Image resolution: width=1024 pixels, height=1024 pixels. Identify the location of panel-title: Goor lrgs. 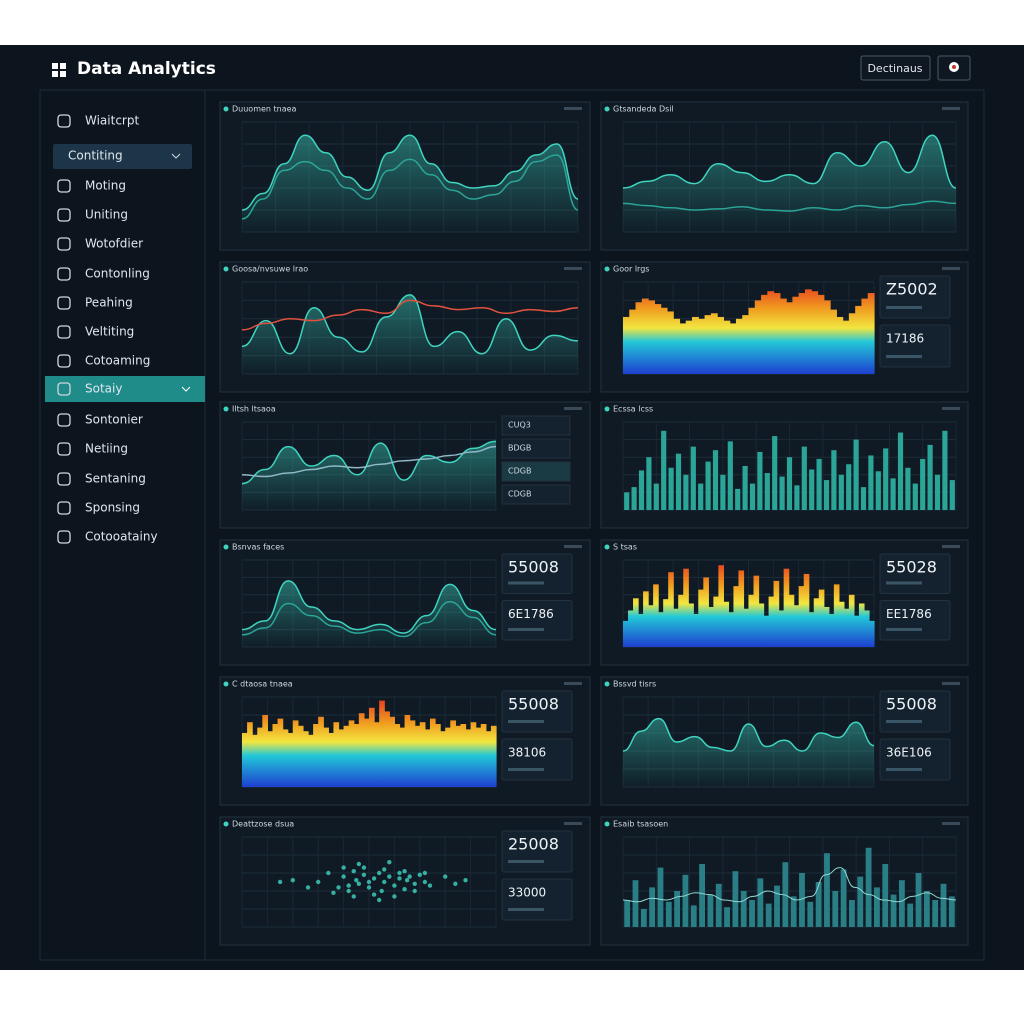
(631, 269).